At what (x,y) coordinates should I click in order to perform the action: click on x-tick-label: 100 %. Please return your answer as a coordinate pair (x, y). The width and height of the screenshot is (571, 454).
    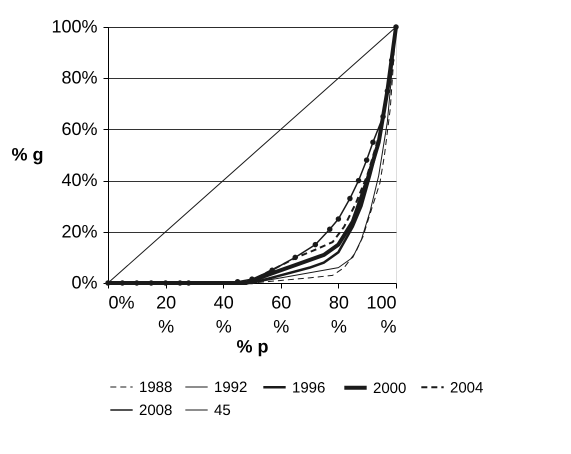
    Looking at the image, I should click on (381, 314).